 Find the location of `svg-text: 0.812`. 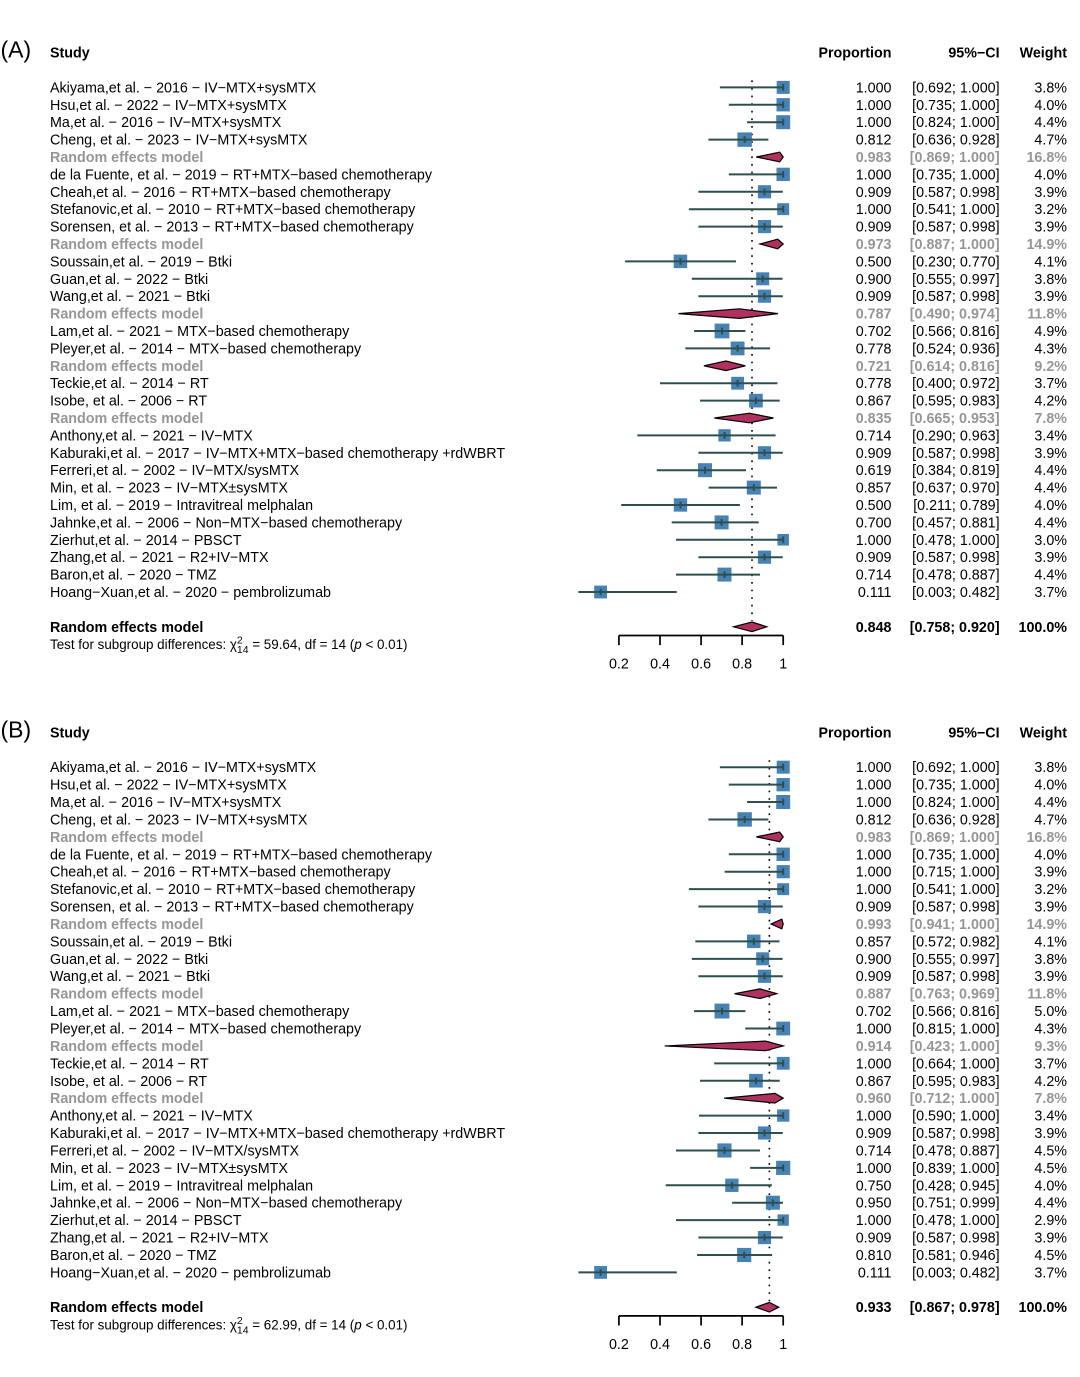

svg-text: 0.812 is located at coordinates (874, 821).